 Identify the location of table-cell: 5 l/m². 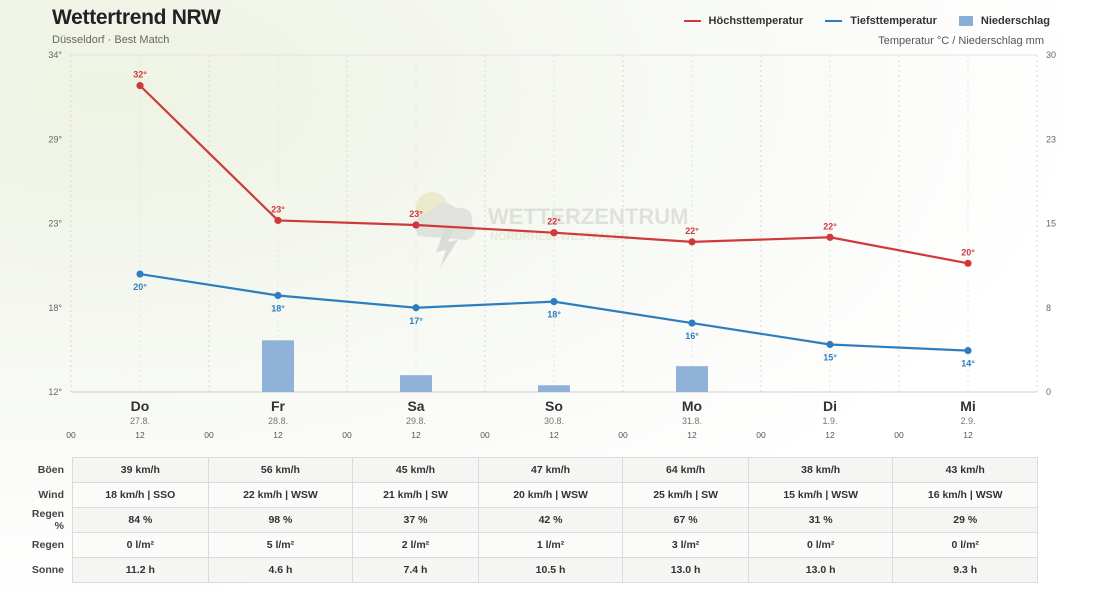
(280, 545).